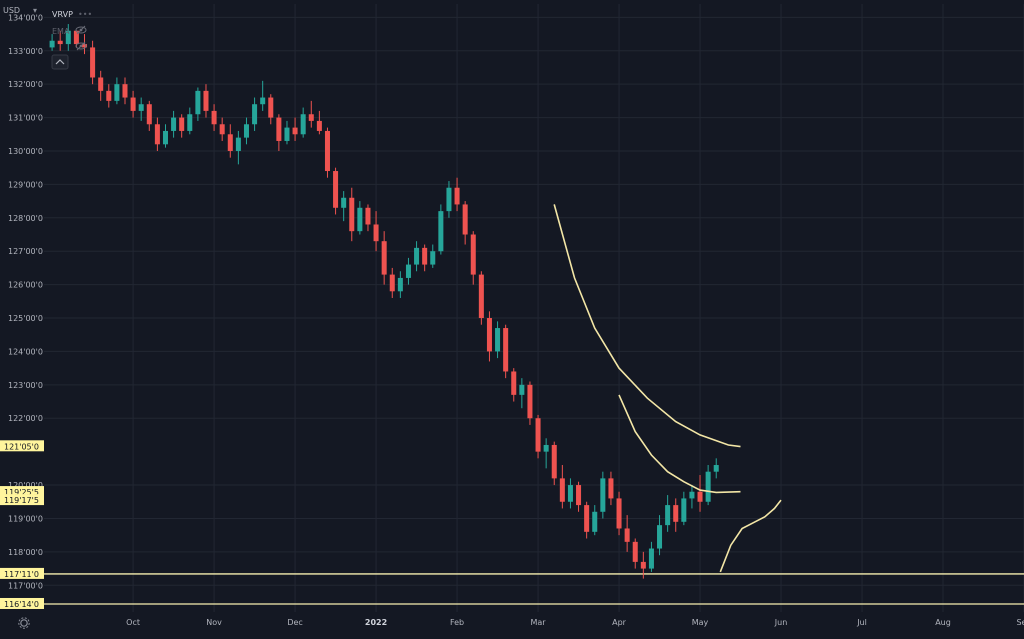 Image resolution: width=1024 pixels, height=639 pixels. I want to click on y-tick-label: 134'00'0, so click(25, 17).